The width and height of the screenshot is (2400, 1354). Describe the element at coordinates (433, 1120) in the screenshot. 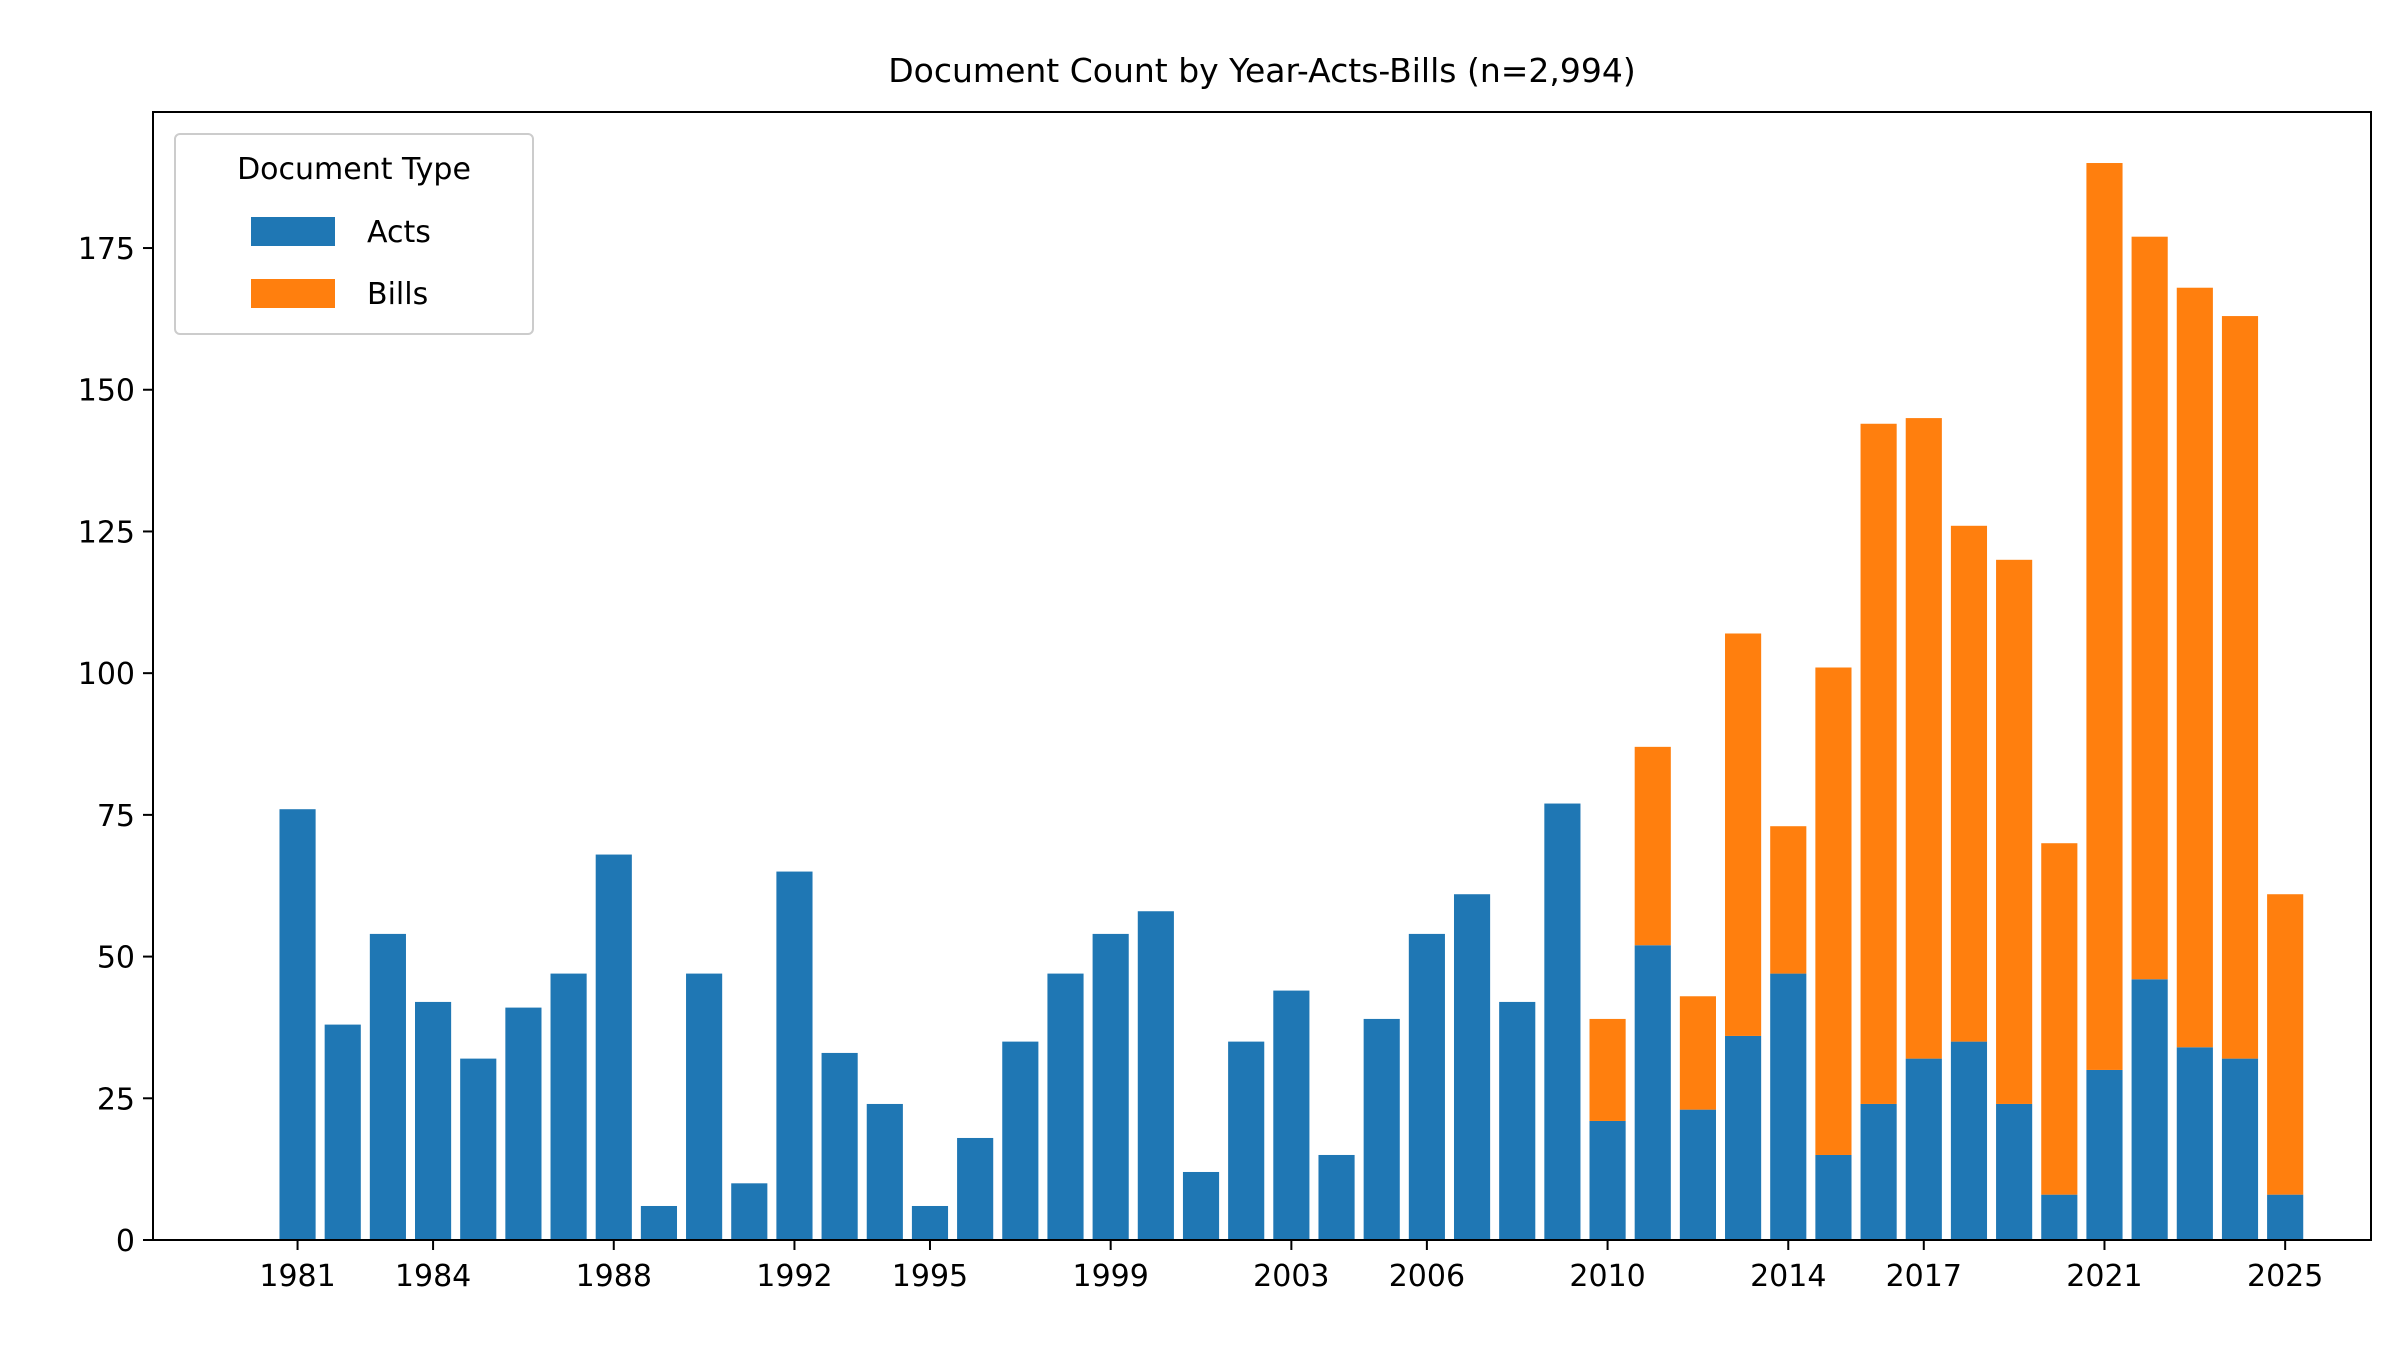

I see `bar-acts-1984` at that location.